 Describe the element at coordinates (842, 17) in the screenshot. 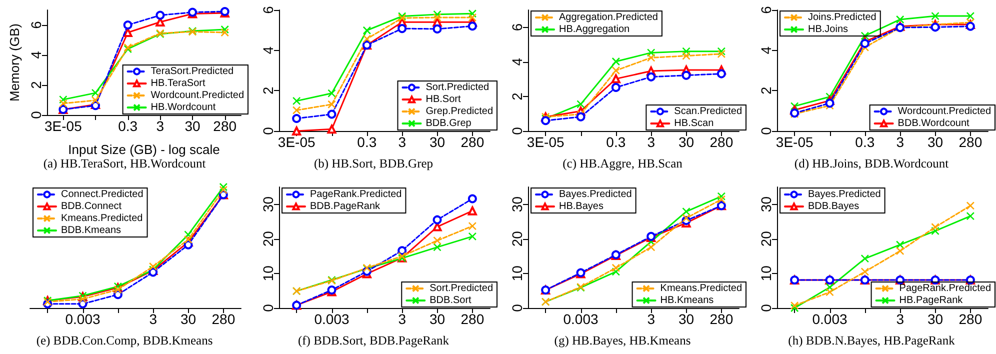

I see `legend-label: Joins.Predicted` at that location.